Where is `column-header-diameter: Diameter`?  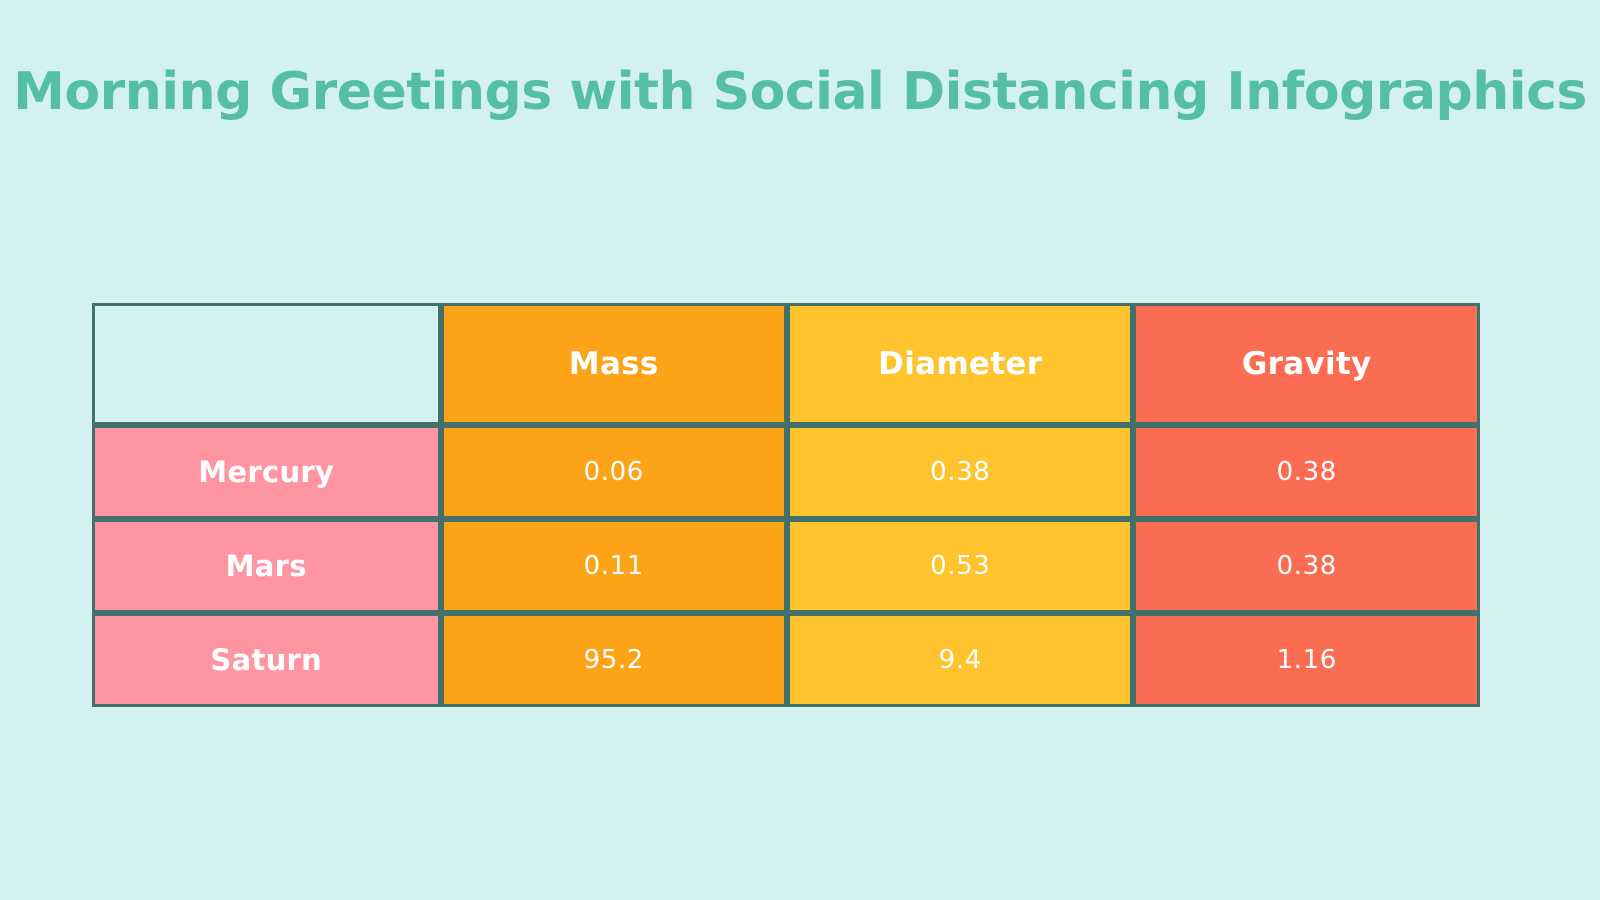 column-header-diameter: Diameter is located at coordinates (960, 364).